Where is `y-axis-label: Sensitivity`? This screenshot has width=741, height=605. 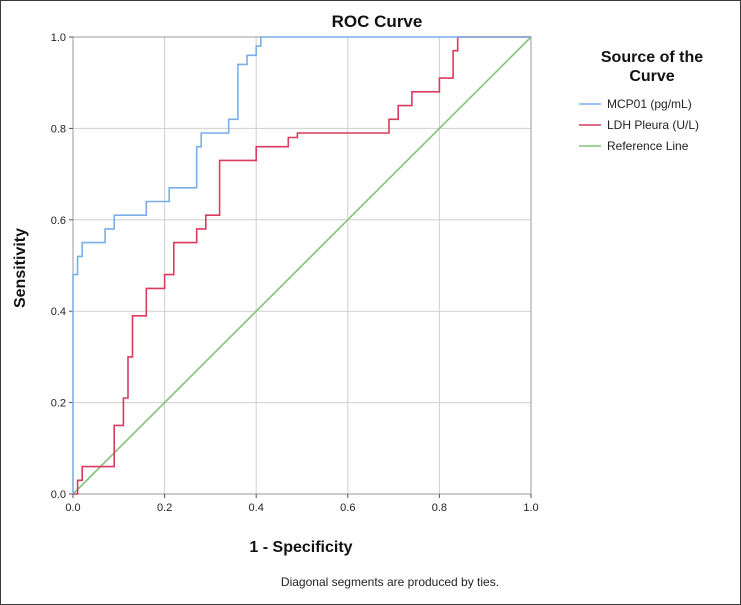 y-axis-label: Sensitivity is located at coordinates (20, 268).